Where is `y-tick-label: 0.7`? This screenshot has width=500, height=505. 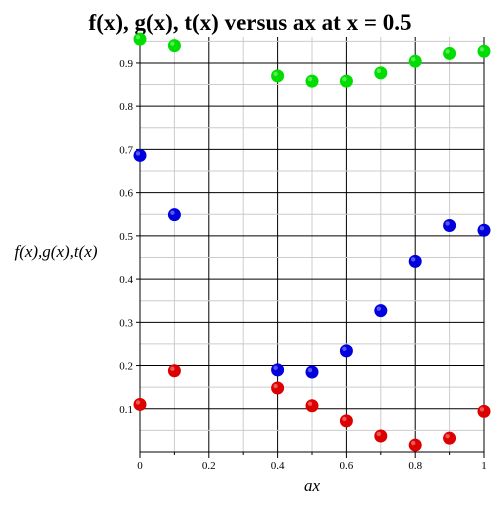
y-tick-label: 0.7 is located at coordinates (126, 150).